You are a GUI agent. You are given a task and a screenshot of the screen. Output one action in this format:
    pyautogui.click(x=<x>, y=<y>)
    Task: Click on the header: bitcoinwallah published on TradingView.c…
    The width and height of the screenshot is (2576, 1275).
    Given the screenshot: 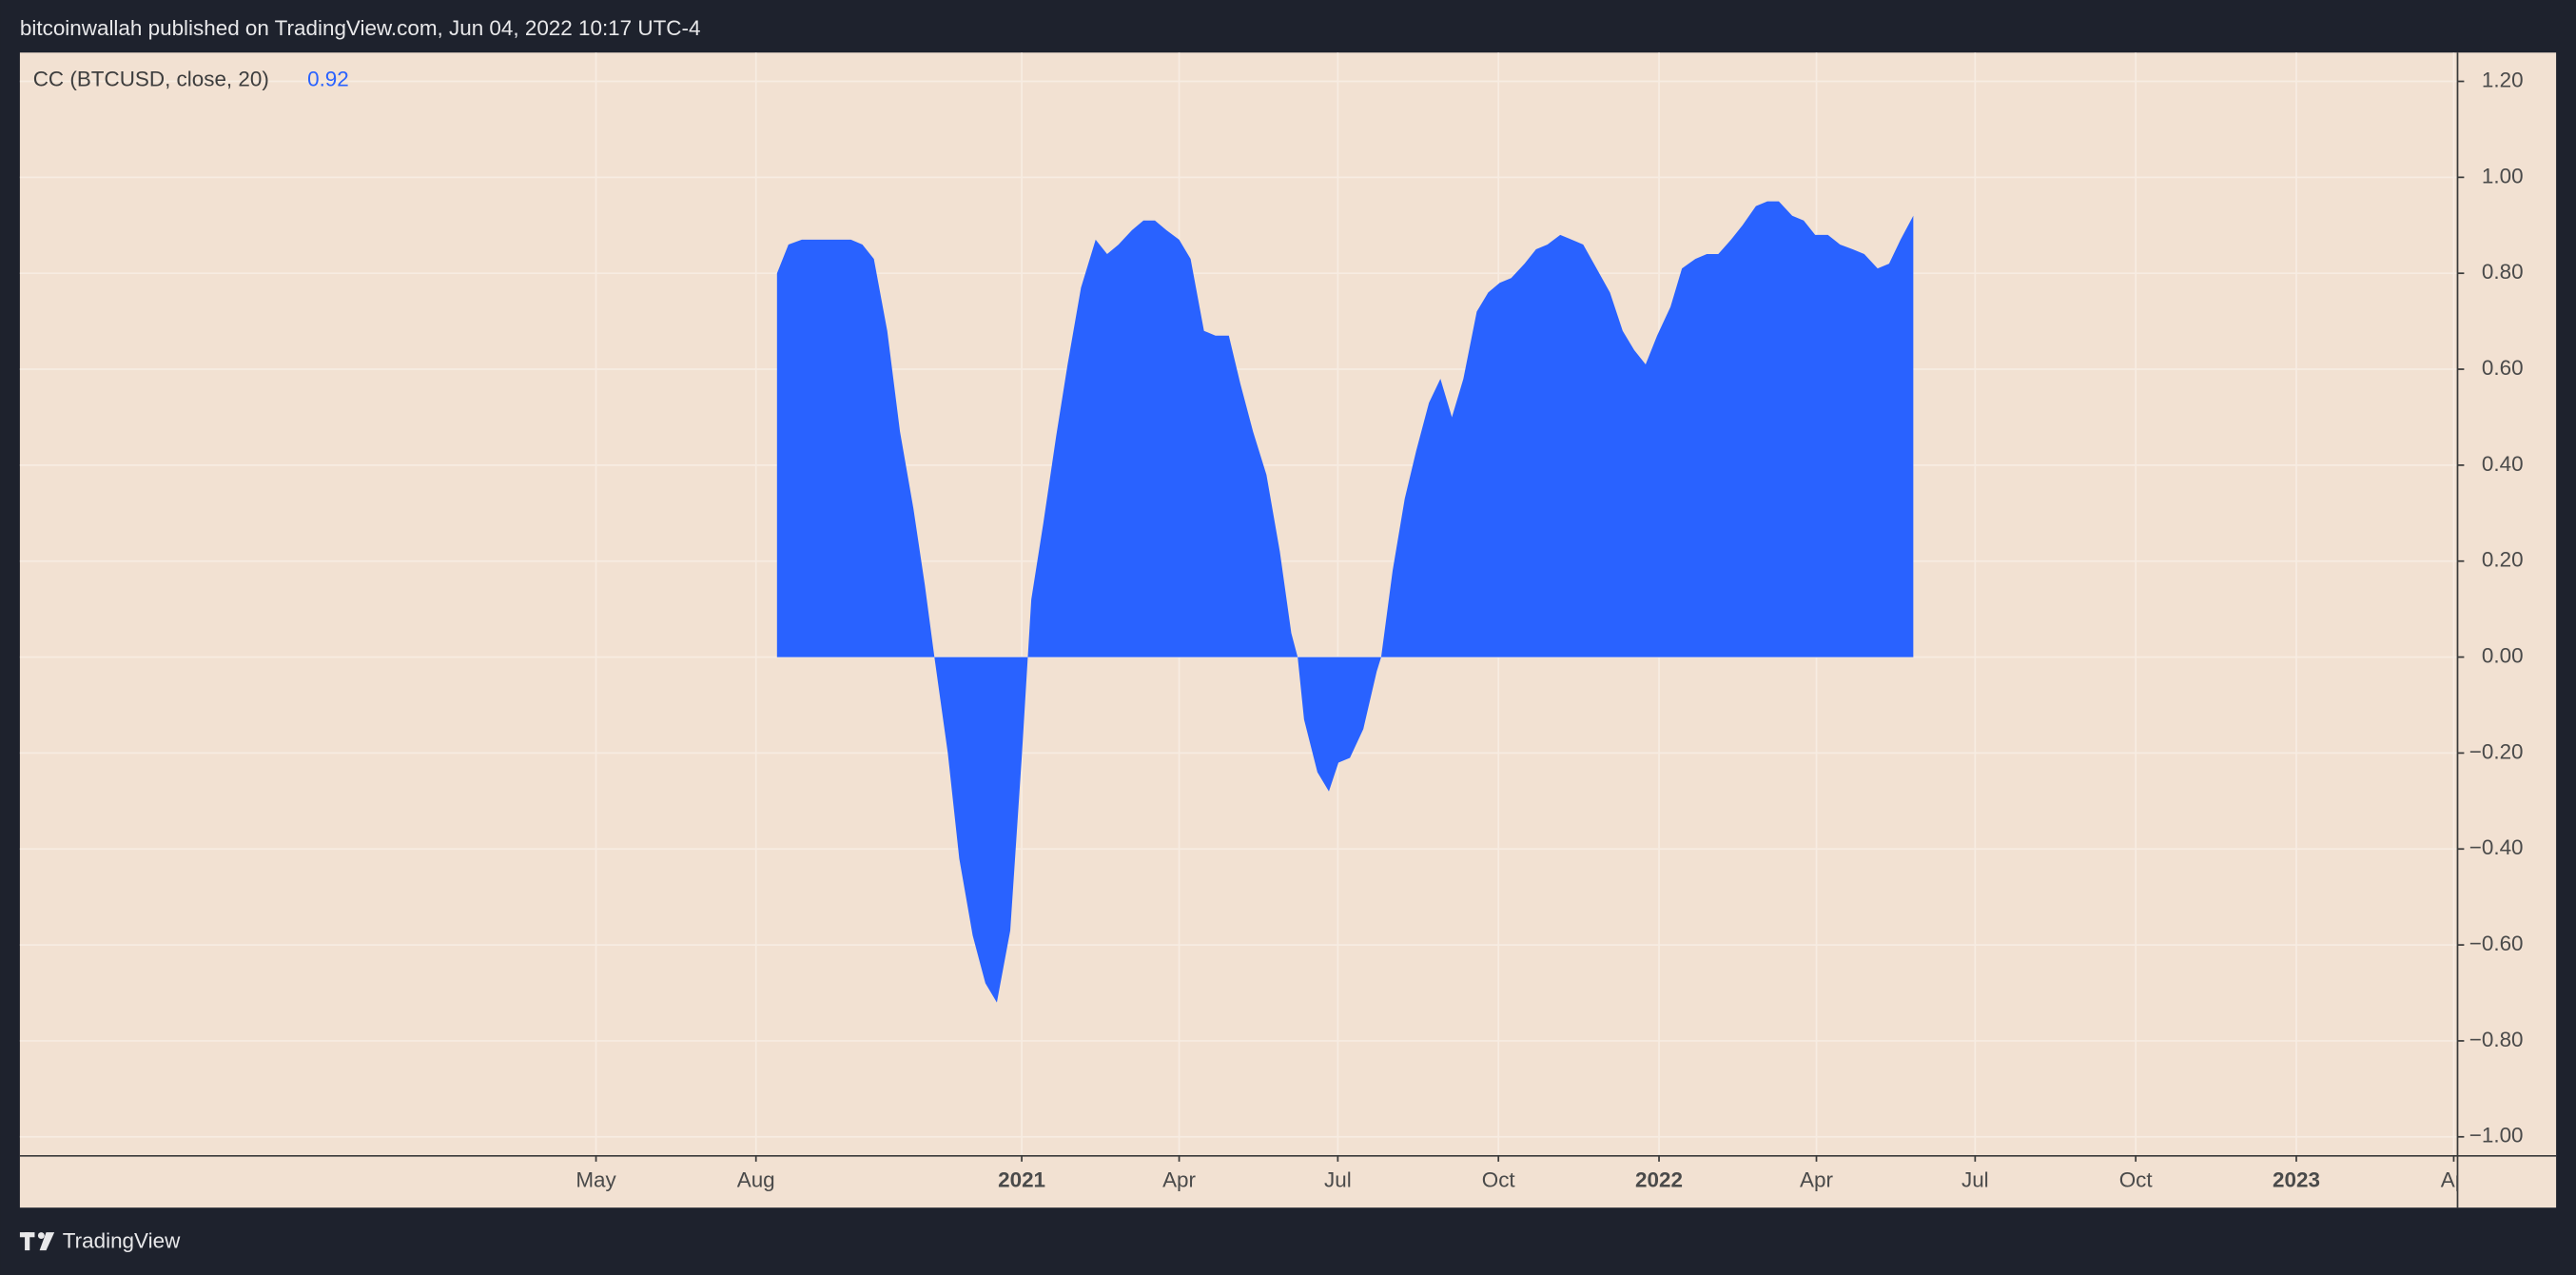 What is the action you would take?
    pyautogui.click(x=361, y=28)
    